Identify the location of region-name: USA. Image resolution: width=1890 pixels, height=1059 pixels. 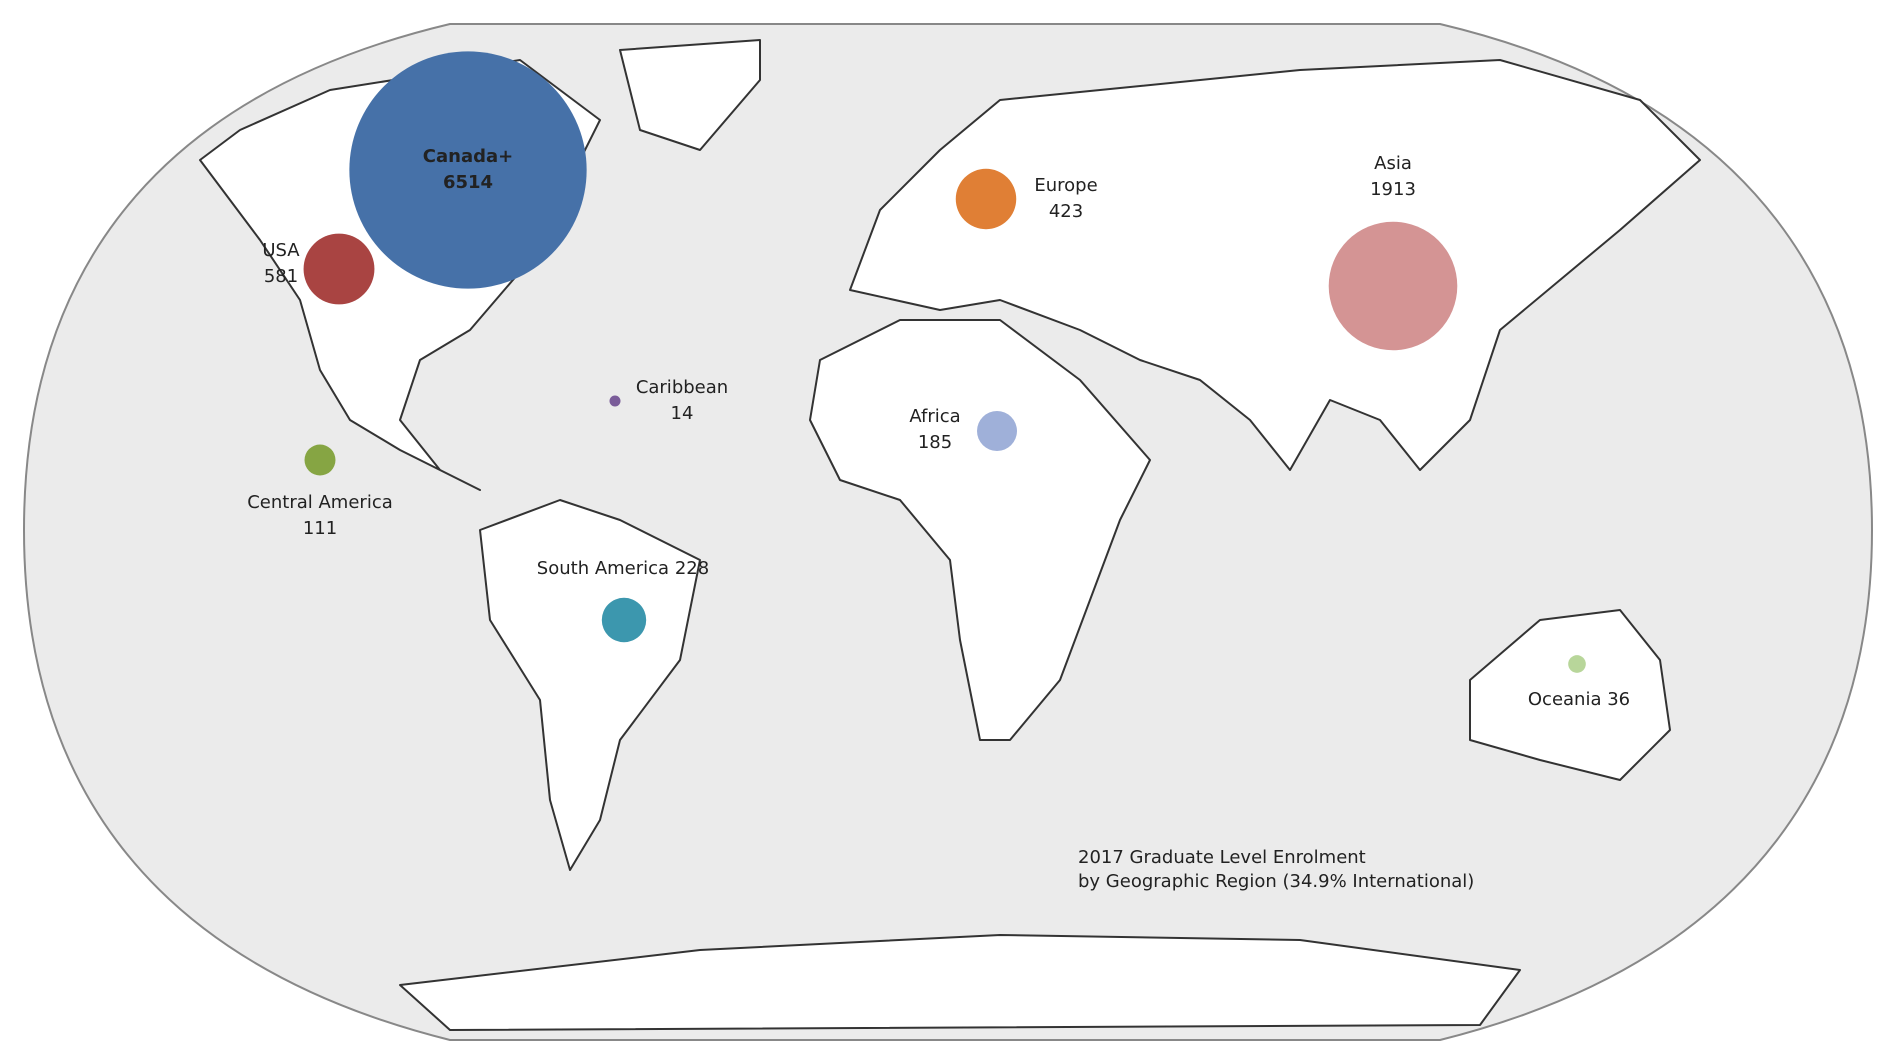
(281, 250).